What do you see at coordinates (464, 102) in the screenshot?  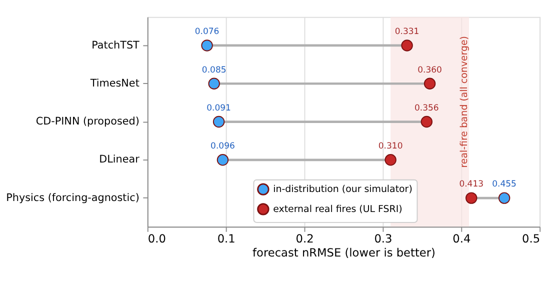 I see `band-label: real-fire band (all converge)` at bounding box center [464, 102].